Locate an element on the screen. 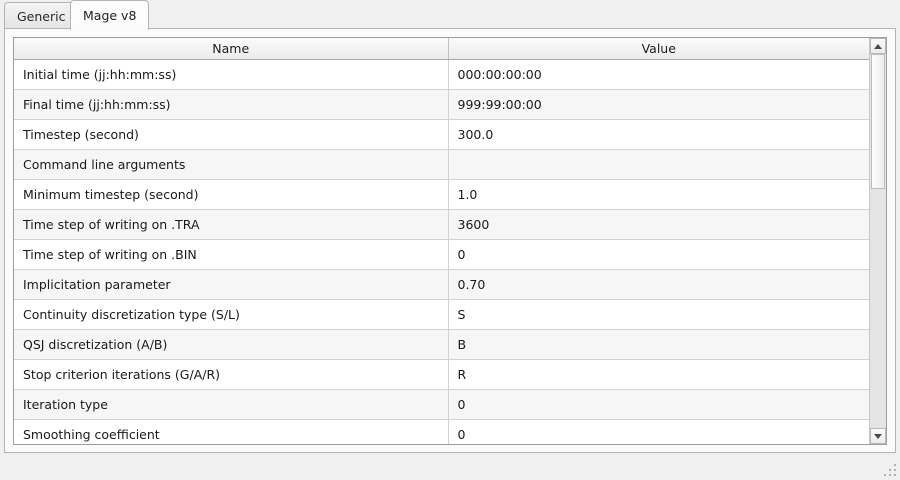  scroll-down-button is located at coordinates (878, 436).